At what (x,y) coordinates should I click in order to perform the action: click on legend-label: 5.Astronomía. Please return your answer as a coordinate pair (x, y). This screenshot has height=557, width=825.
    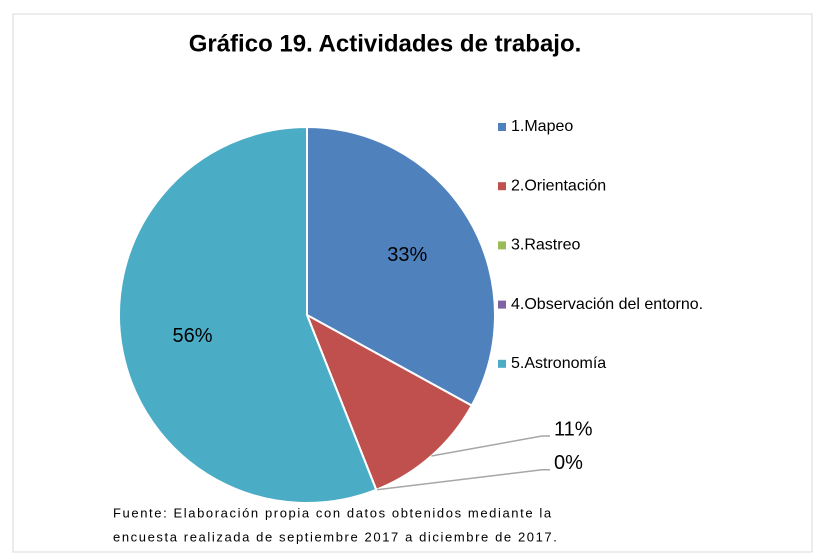
    Looking at the image, I should click on (558, 363).